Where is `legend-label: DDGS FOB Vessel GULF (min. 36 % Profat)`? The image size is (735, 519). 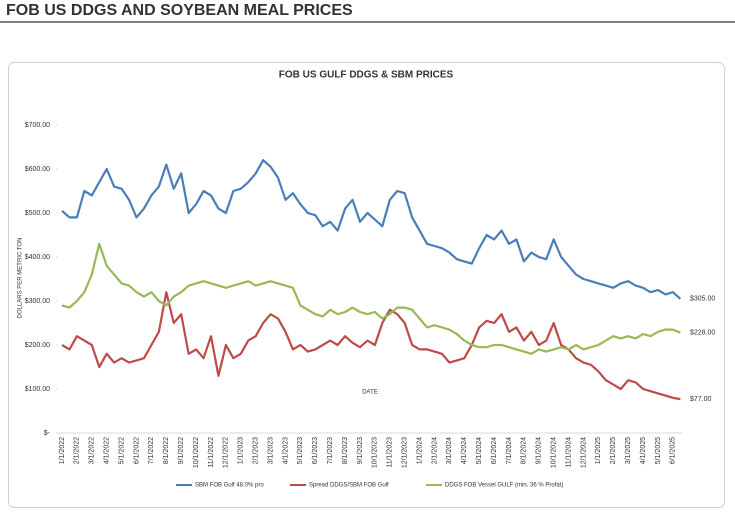 legend-label: DDGS FOB Vessel GULF (min. 36 % Profat) is located at coordinates (504, 486).